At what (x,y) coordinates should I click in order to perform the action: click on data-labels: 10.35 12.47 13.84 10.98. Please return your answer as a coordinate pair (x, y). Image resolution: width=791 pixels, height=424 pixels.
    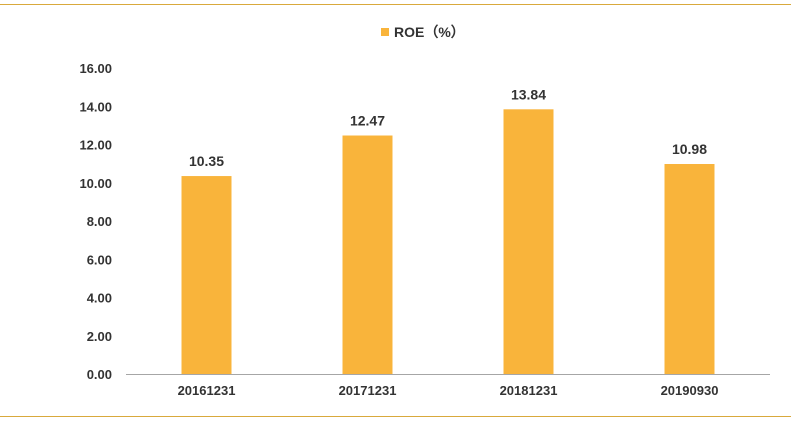
    Looking at the image, I should click on (448, 127).